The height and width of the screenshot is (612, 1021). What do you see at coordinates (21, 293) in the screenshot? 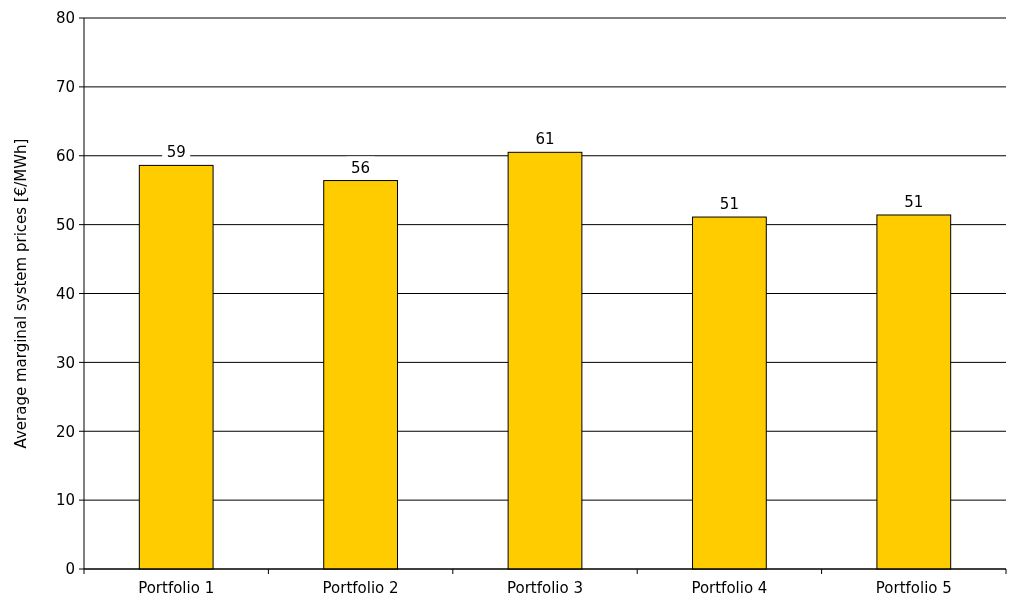
I see `y-axis-title: Average marginal system prices [€/MWh]` at bounding box center [21, 293].